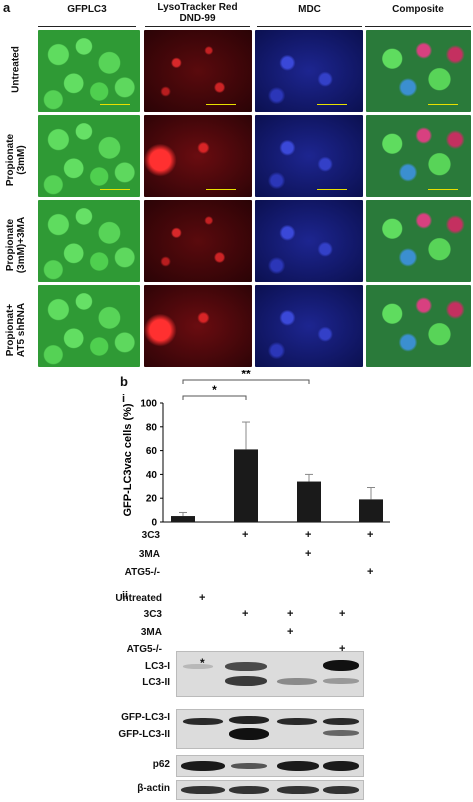 This screenshot has width=473, height=802. Describe the element at coordinates (153, 788) in the screenshot. I see `blot-label-actin: β-actin` at that location.